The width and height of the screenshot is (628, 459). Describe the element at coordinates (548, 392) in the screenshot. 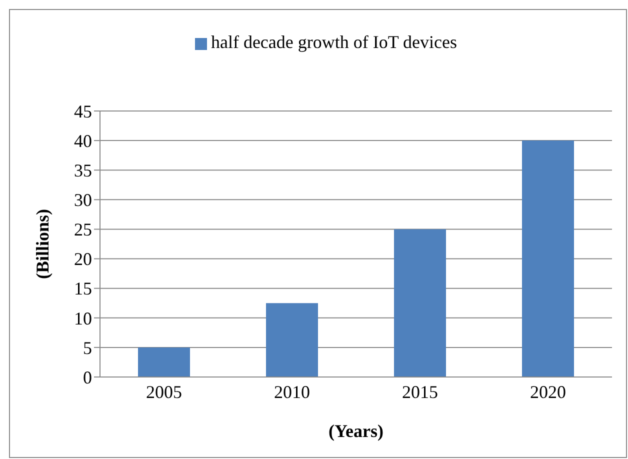

I see `x-tick-label: 2020` at that location.